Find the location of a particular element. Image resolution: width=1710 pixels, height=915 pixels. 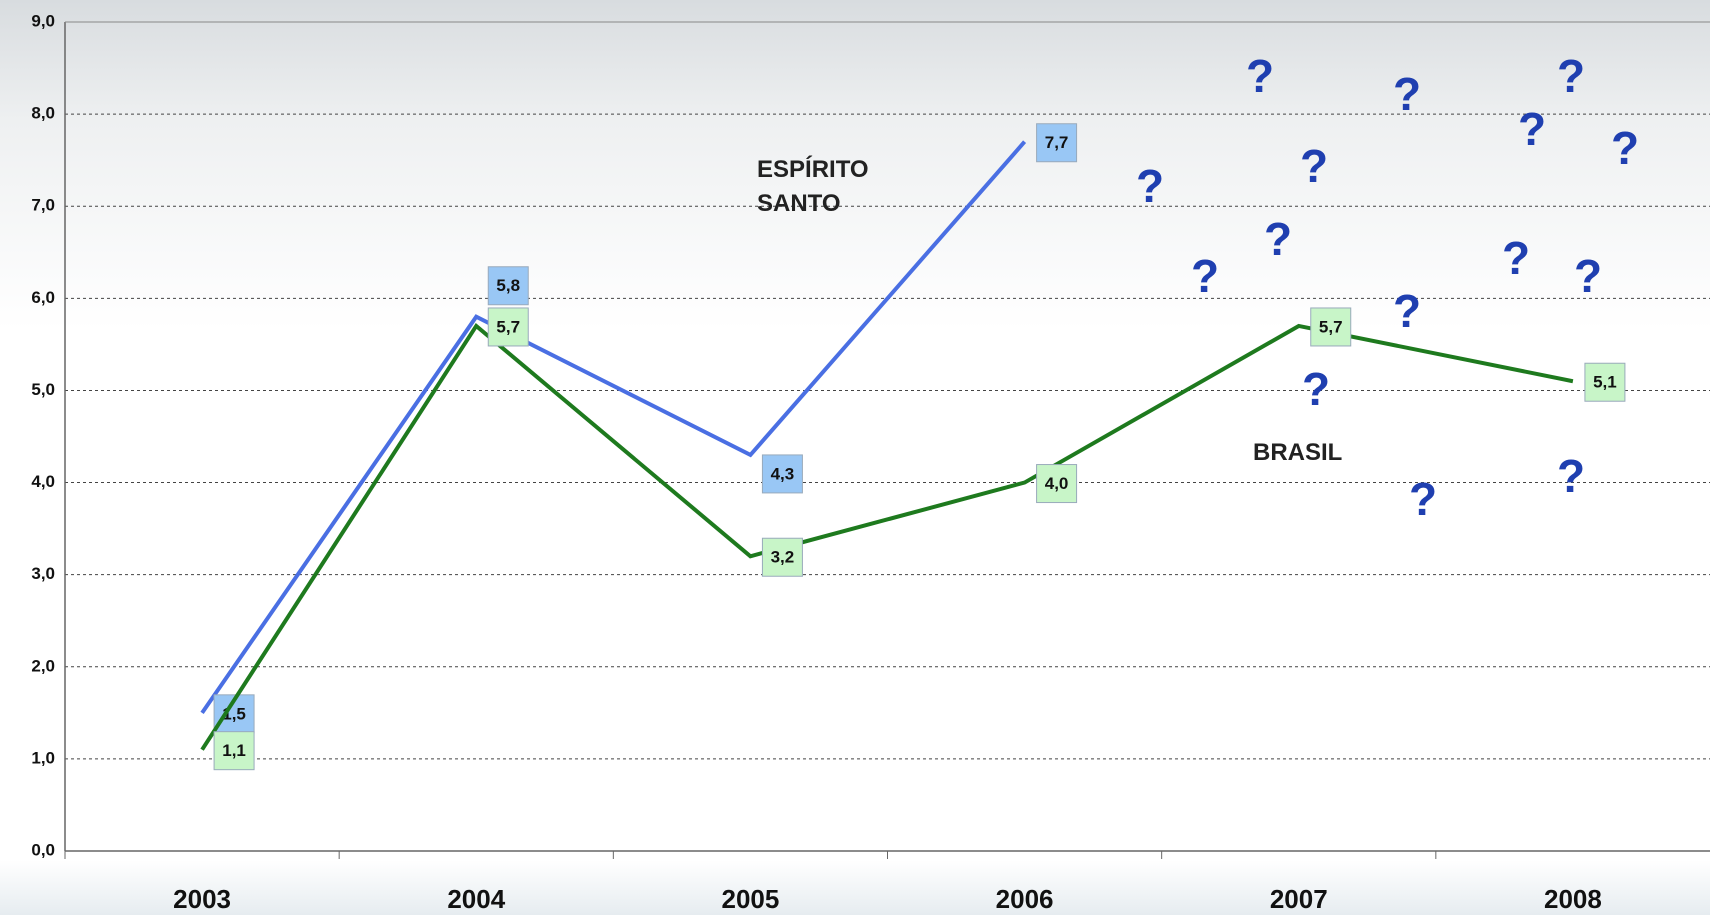

y-tick-label: 6,0 is located at coordinates (43, 297).